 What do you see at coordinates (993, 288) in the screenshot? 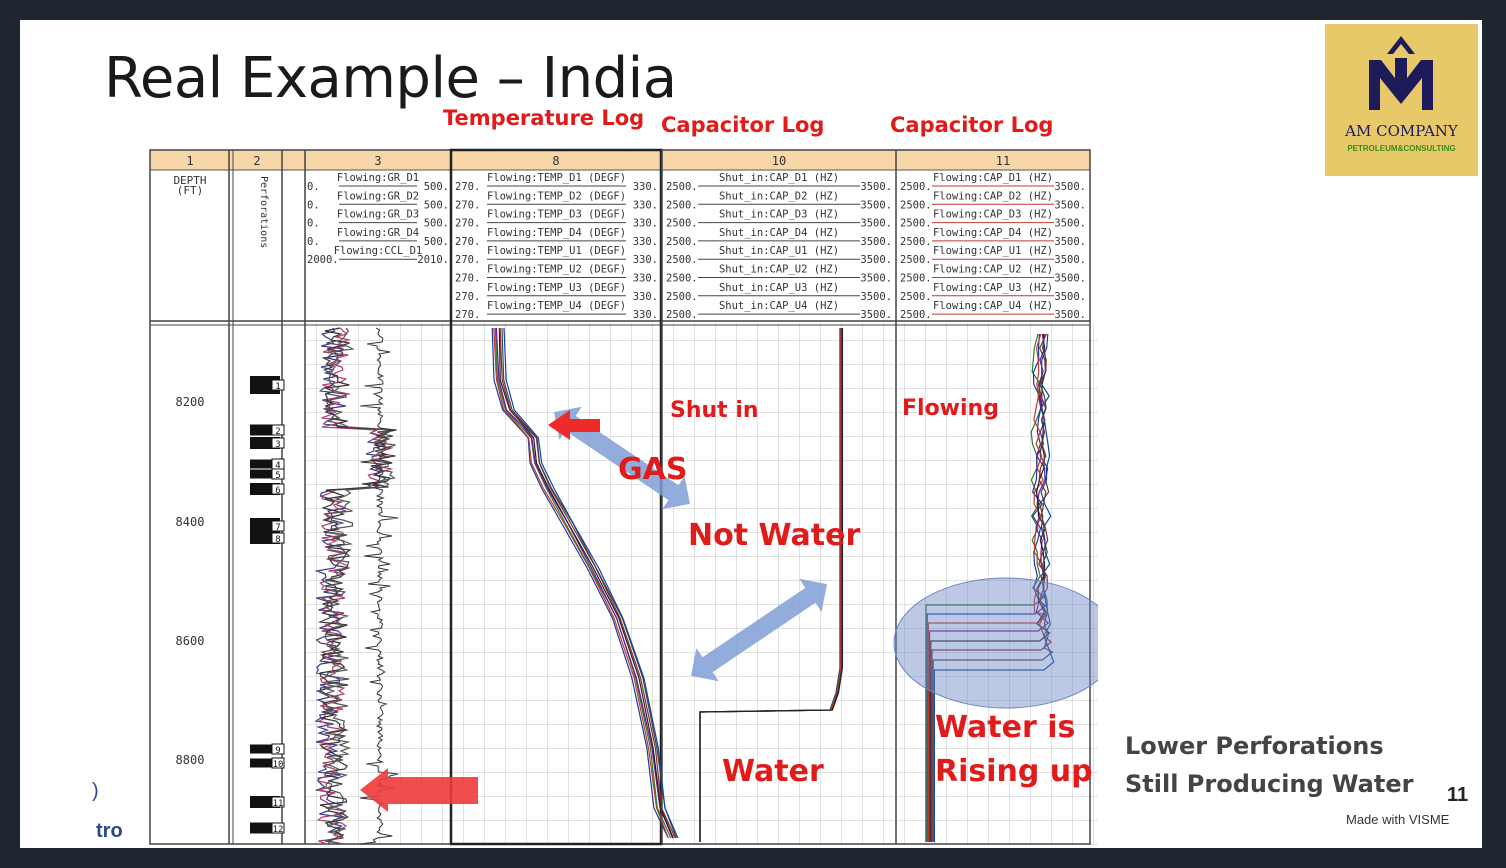
I see `flowing-curve-name: Flowing:CAP_U3 (HZ)` at bounding box center [993, 288].